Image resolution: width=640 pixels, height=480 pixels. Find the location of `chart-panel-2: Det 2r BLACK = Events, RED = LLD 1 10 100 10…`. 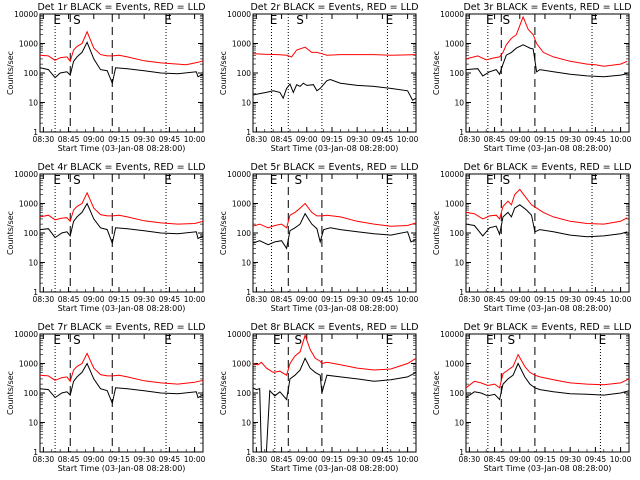

chart-panel-2: Det 2r BLACK = Events, RED = LLD 1 10 100 10… is located at coordinates (319, 77).